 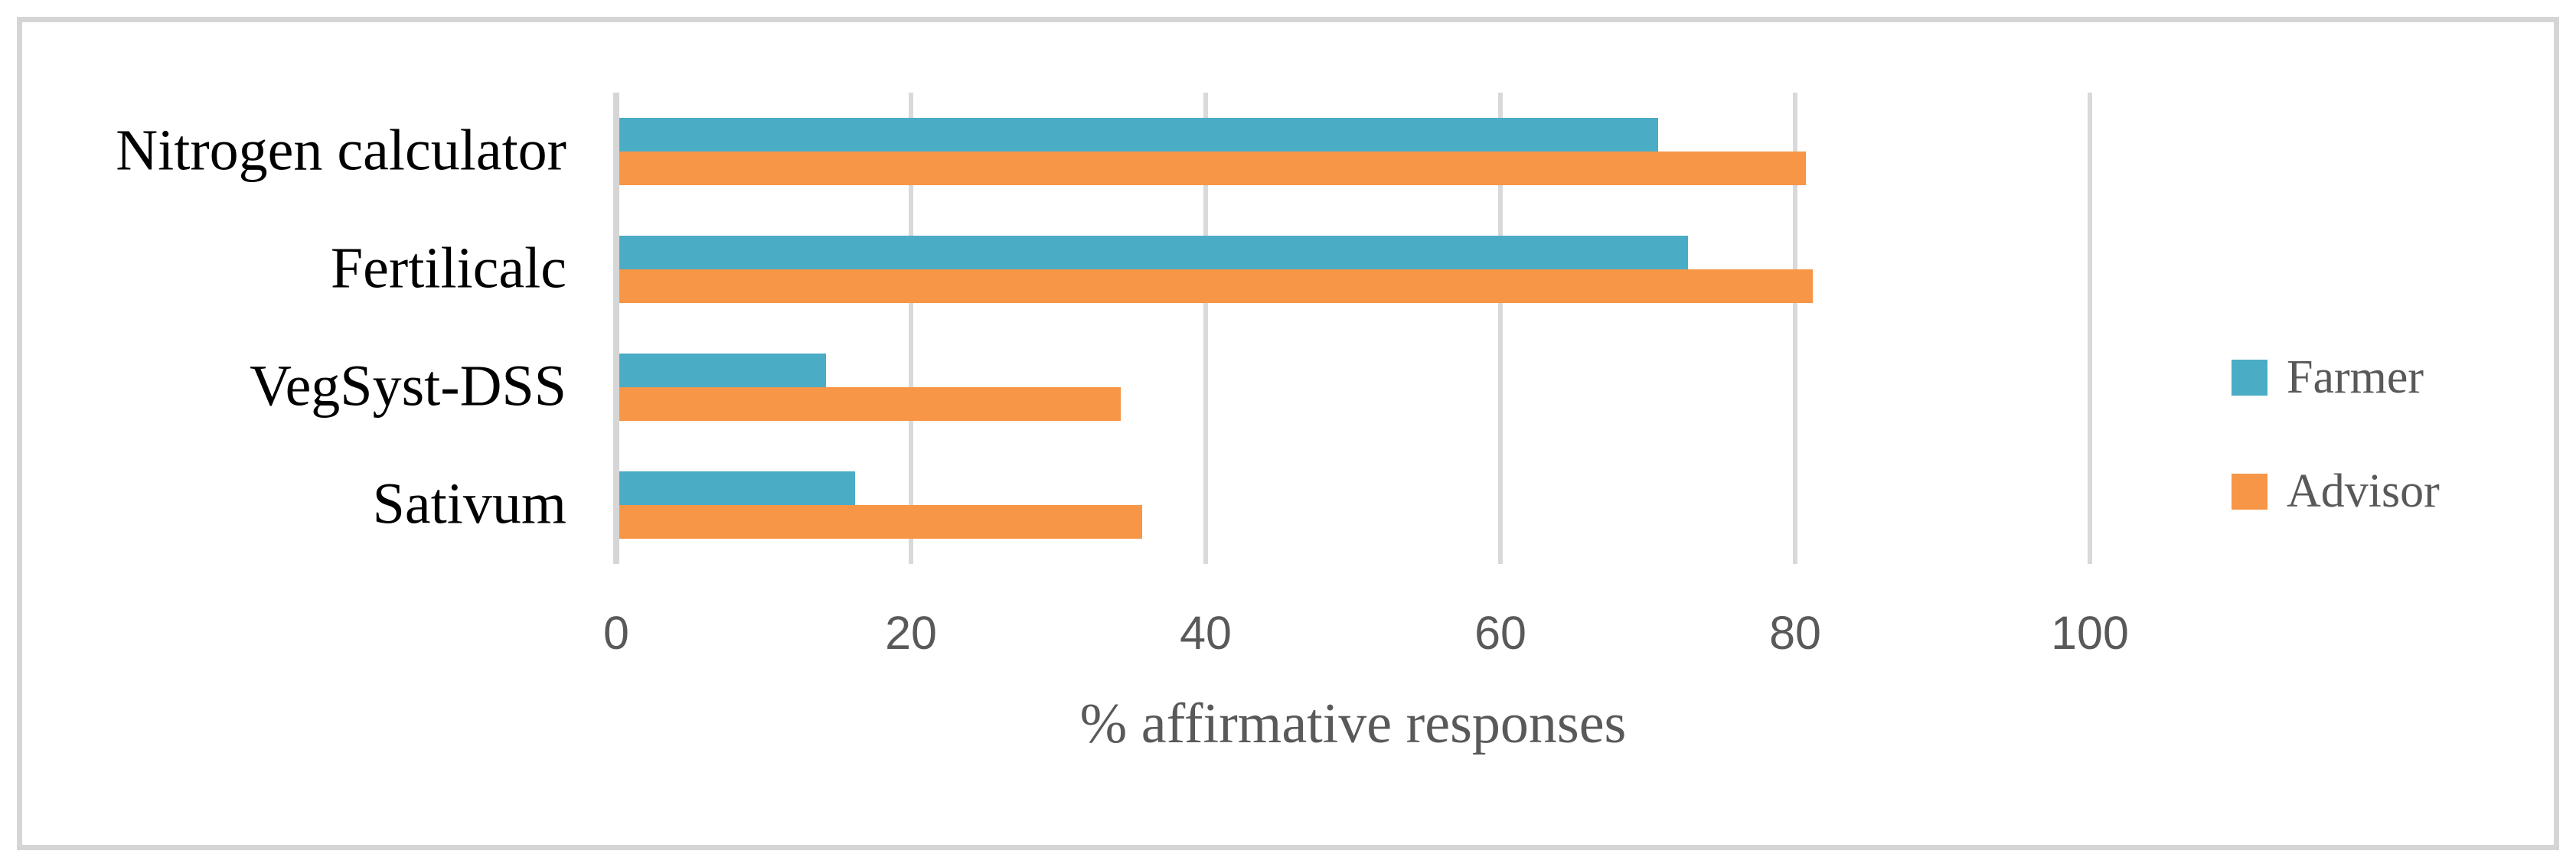 What do you see at coordinates (2363, 490) in the screenshot?
I see `legend-label-advisor: Advisor` at bounding box center [2363, 490].